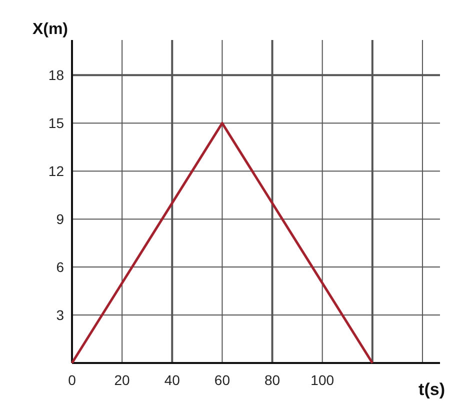  What do you see at coordinates (431, 389) in the screenshot?
I see `x-axis-title: t(s)` at bounding box center [431, 389].